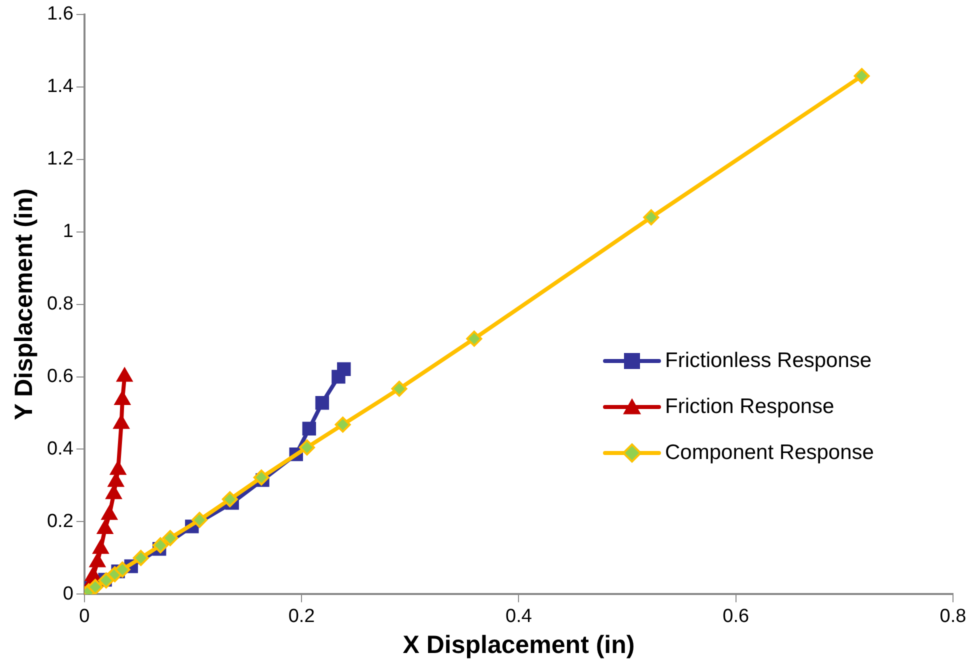 Image resolution: width=977 pixels, height=665 pixels. Describe the element at coordinates (84, 616) in the screenshot. I see `x-tick-label: 0` at that location.